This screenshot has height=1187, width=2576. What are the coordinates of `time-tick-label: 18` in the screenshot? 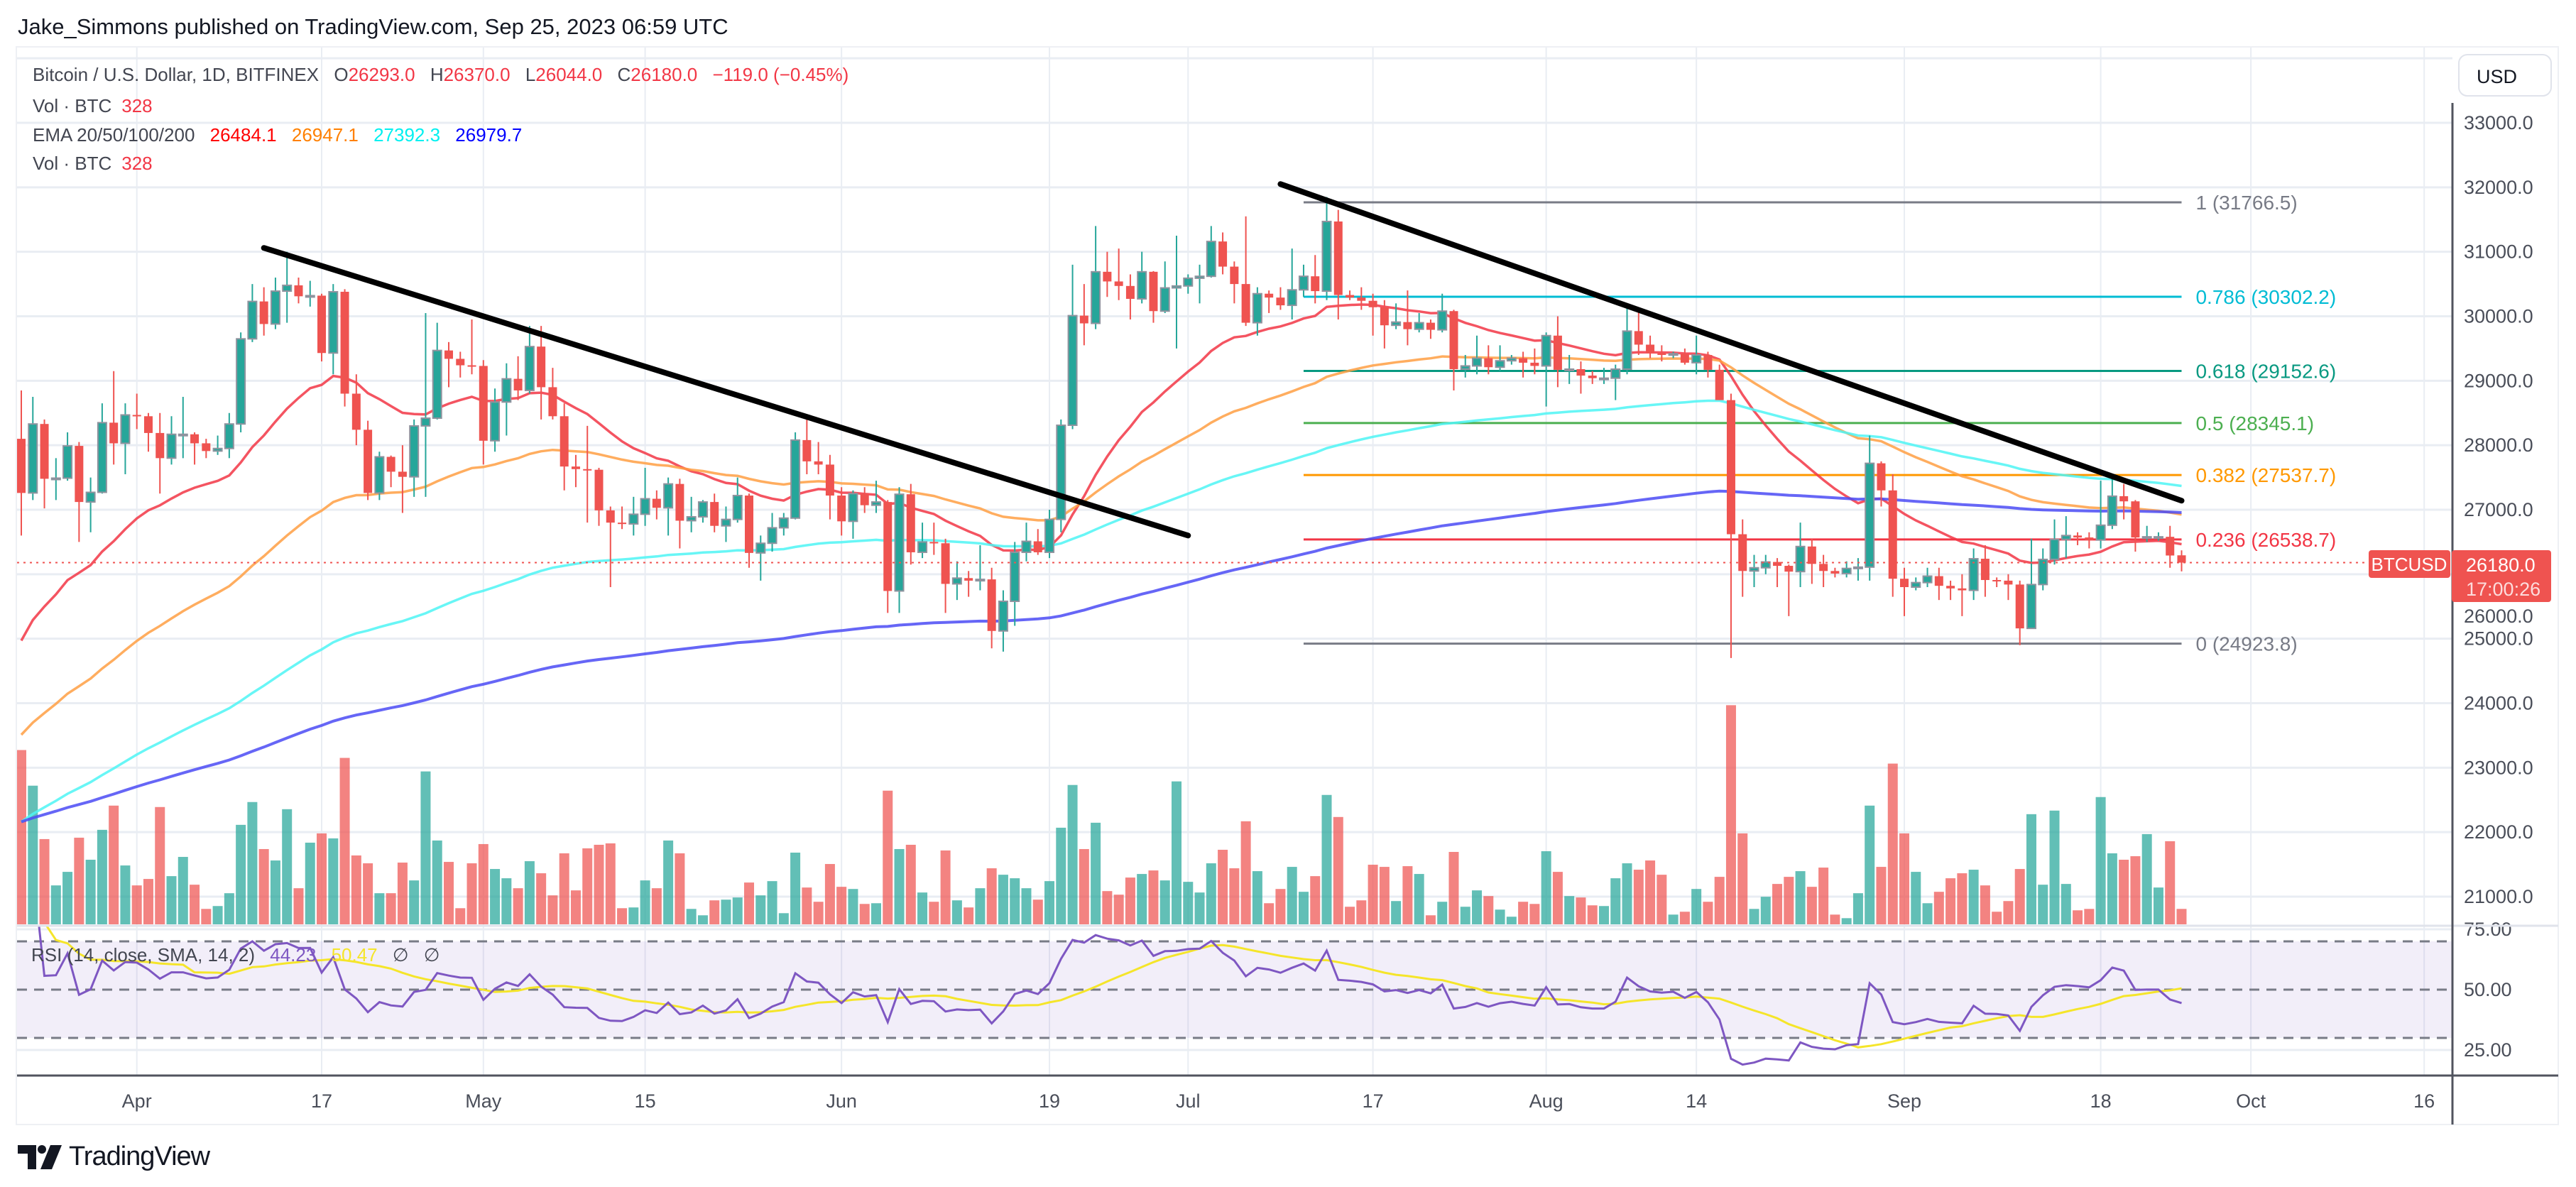 It's located at (2101, 1101).